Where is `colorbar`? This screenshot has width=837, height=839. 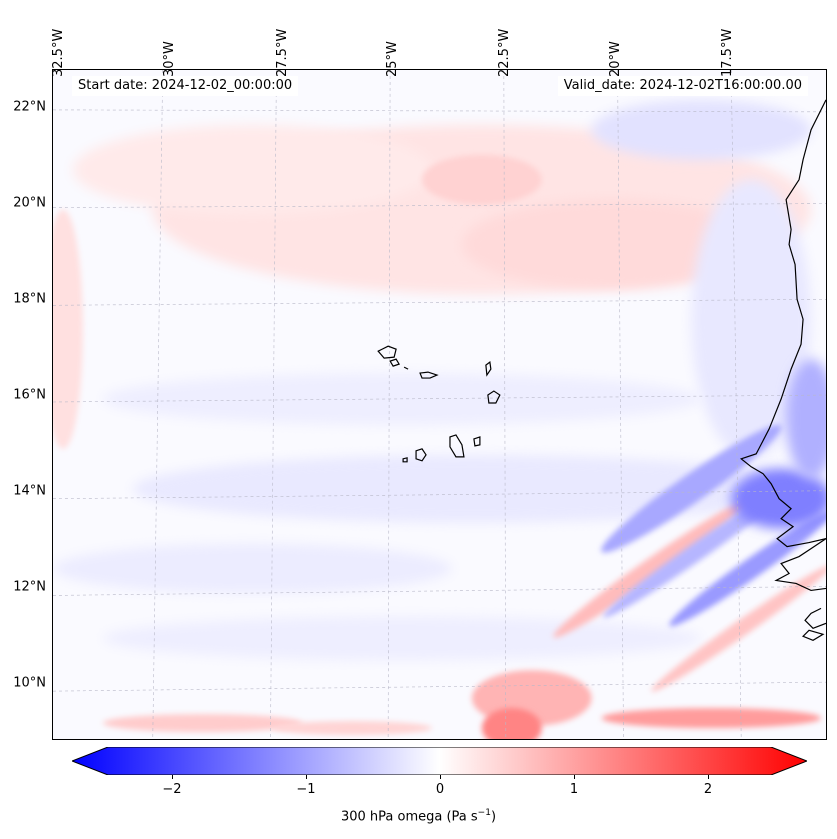
colorbar is located at coordinates (439, 761).